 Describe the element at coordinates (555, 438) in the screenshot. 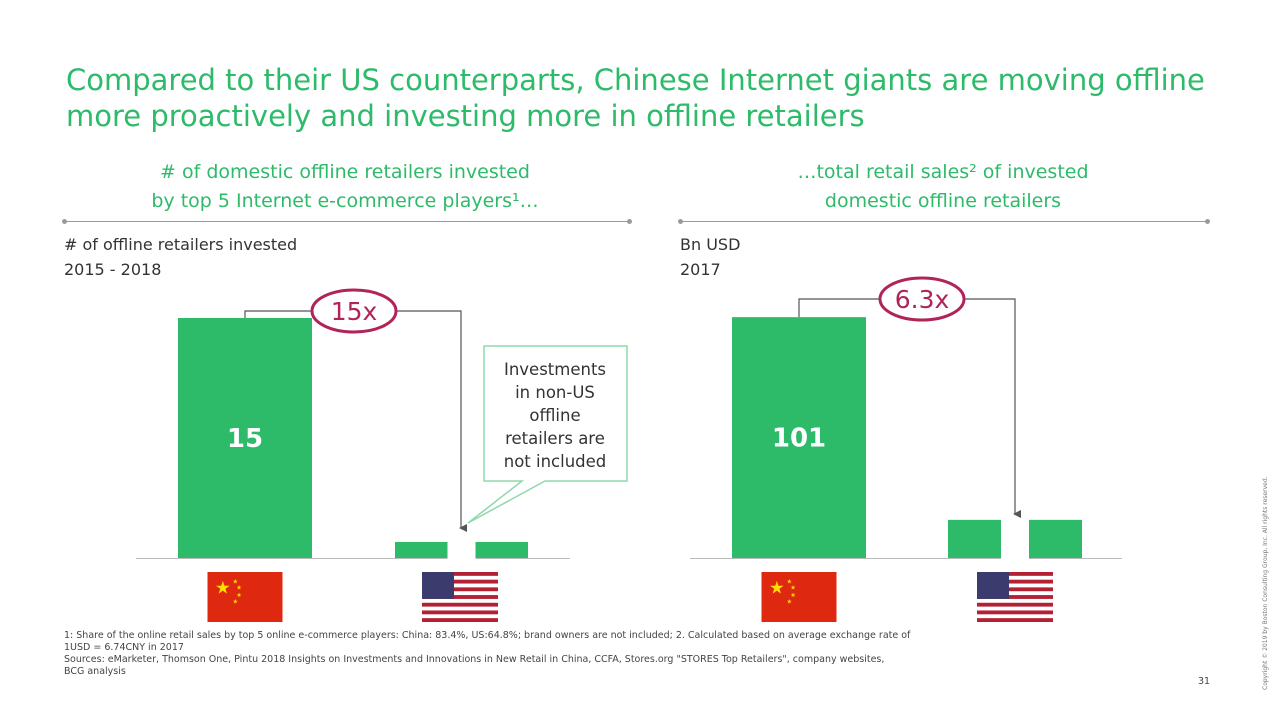

I see `callout-line: retailers are` at that location.